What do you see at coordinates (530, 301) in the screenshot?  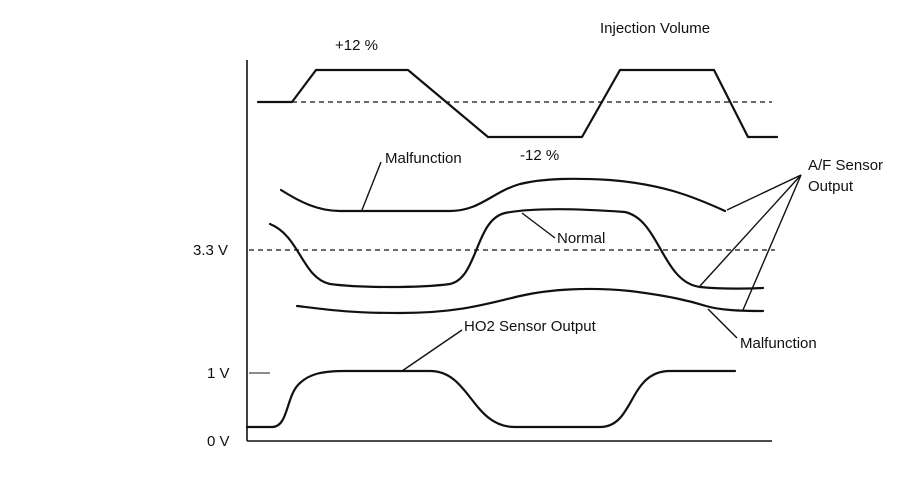 I see `af-output-malfunction-lower` at bounding box center [530, 301].